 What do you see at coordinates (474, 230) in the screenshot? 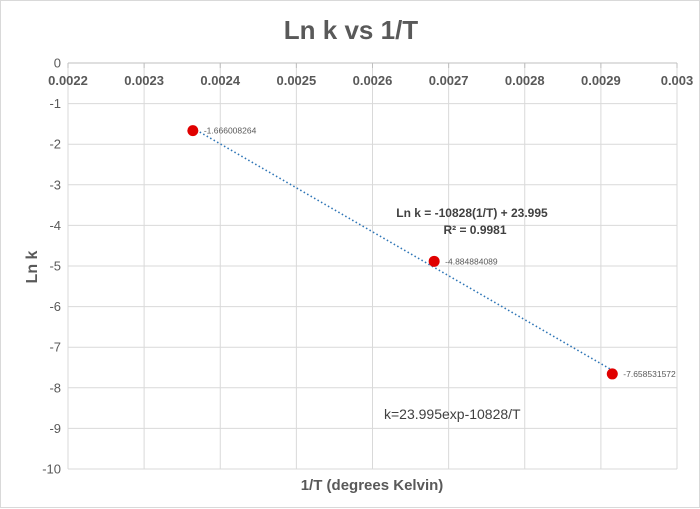
I see `trendline-r-squared: R² = 0.9981` at bounding box center [474, 230].